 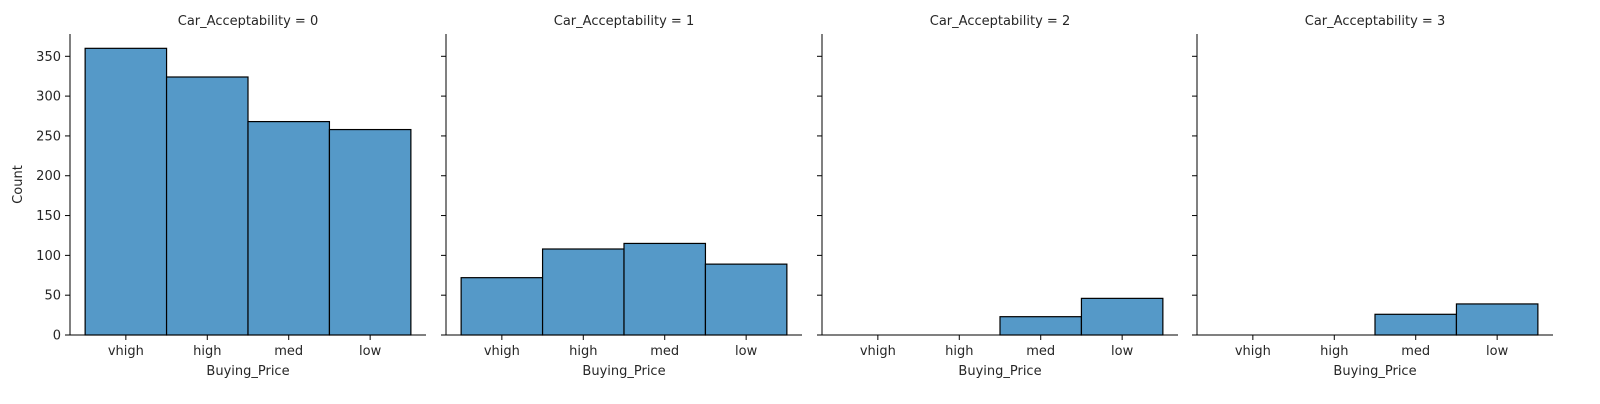 I want to click on facet-title: Car_Acceptability = 1, so click(x=624, y=21).